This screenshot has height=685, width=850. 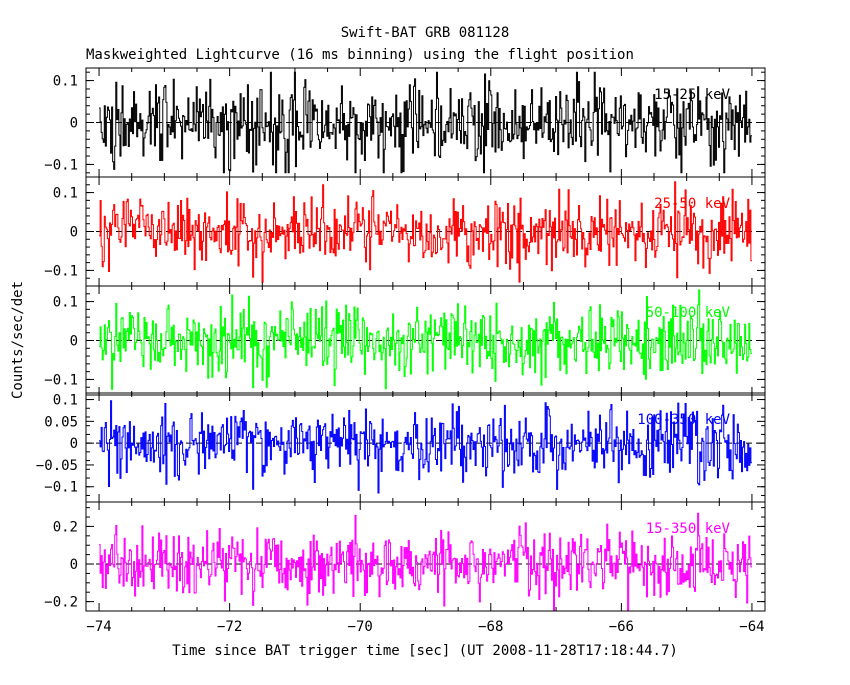 What do you see at coordinates (751, 627) in the screenshot?
I see `x-tick-label: −64` at bounding box center [751, 627].